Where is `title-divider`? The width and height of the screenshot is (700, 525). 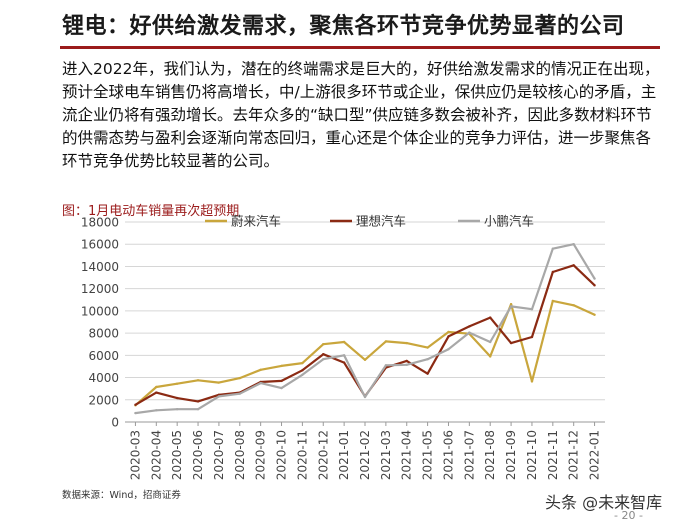
title-divider is located at coordinates (360, 47).